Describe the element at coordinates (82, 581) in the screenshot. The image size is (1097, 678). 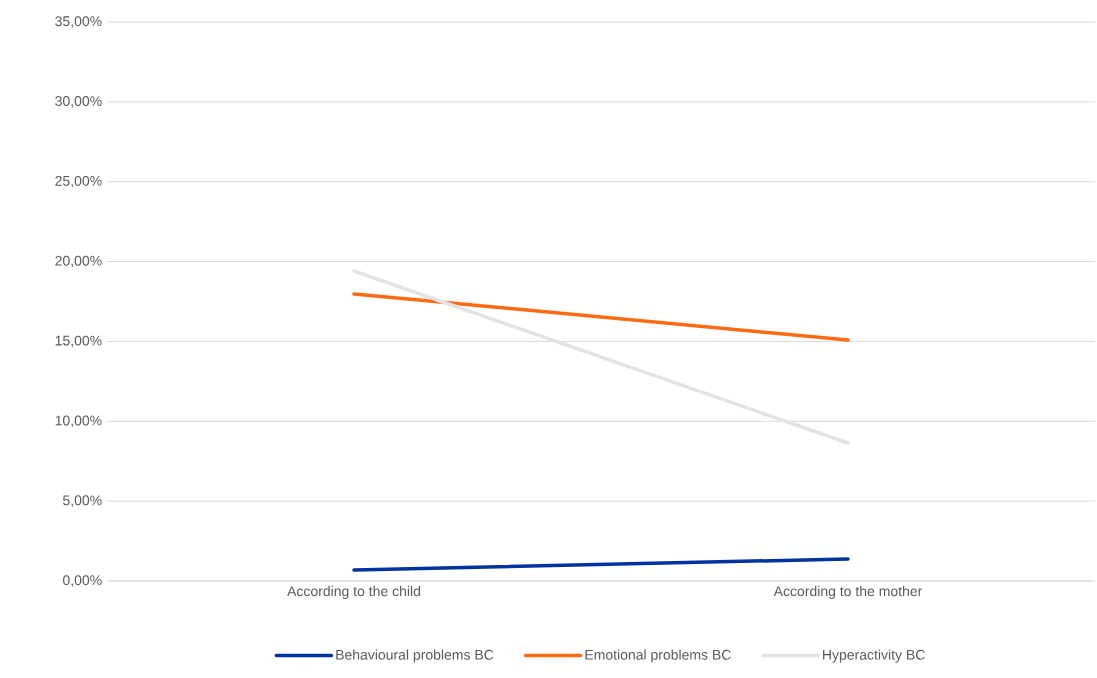
I see `y-tick-label: 0,00%` at that location.